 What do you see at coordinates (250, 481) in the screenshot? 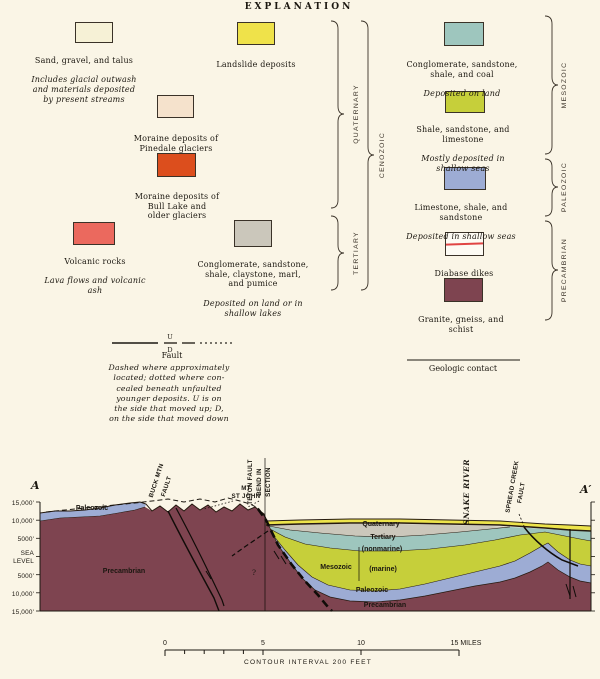
I see `teton-fault-label-1: TETON FAULT` at bounding box center [250, 481].